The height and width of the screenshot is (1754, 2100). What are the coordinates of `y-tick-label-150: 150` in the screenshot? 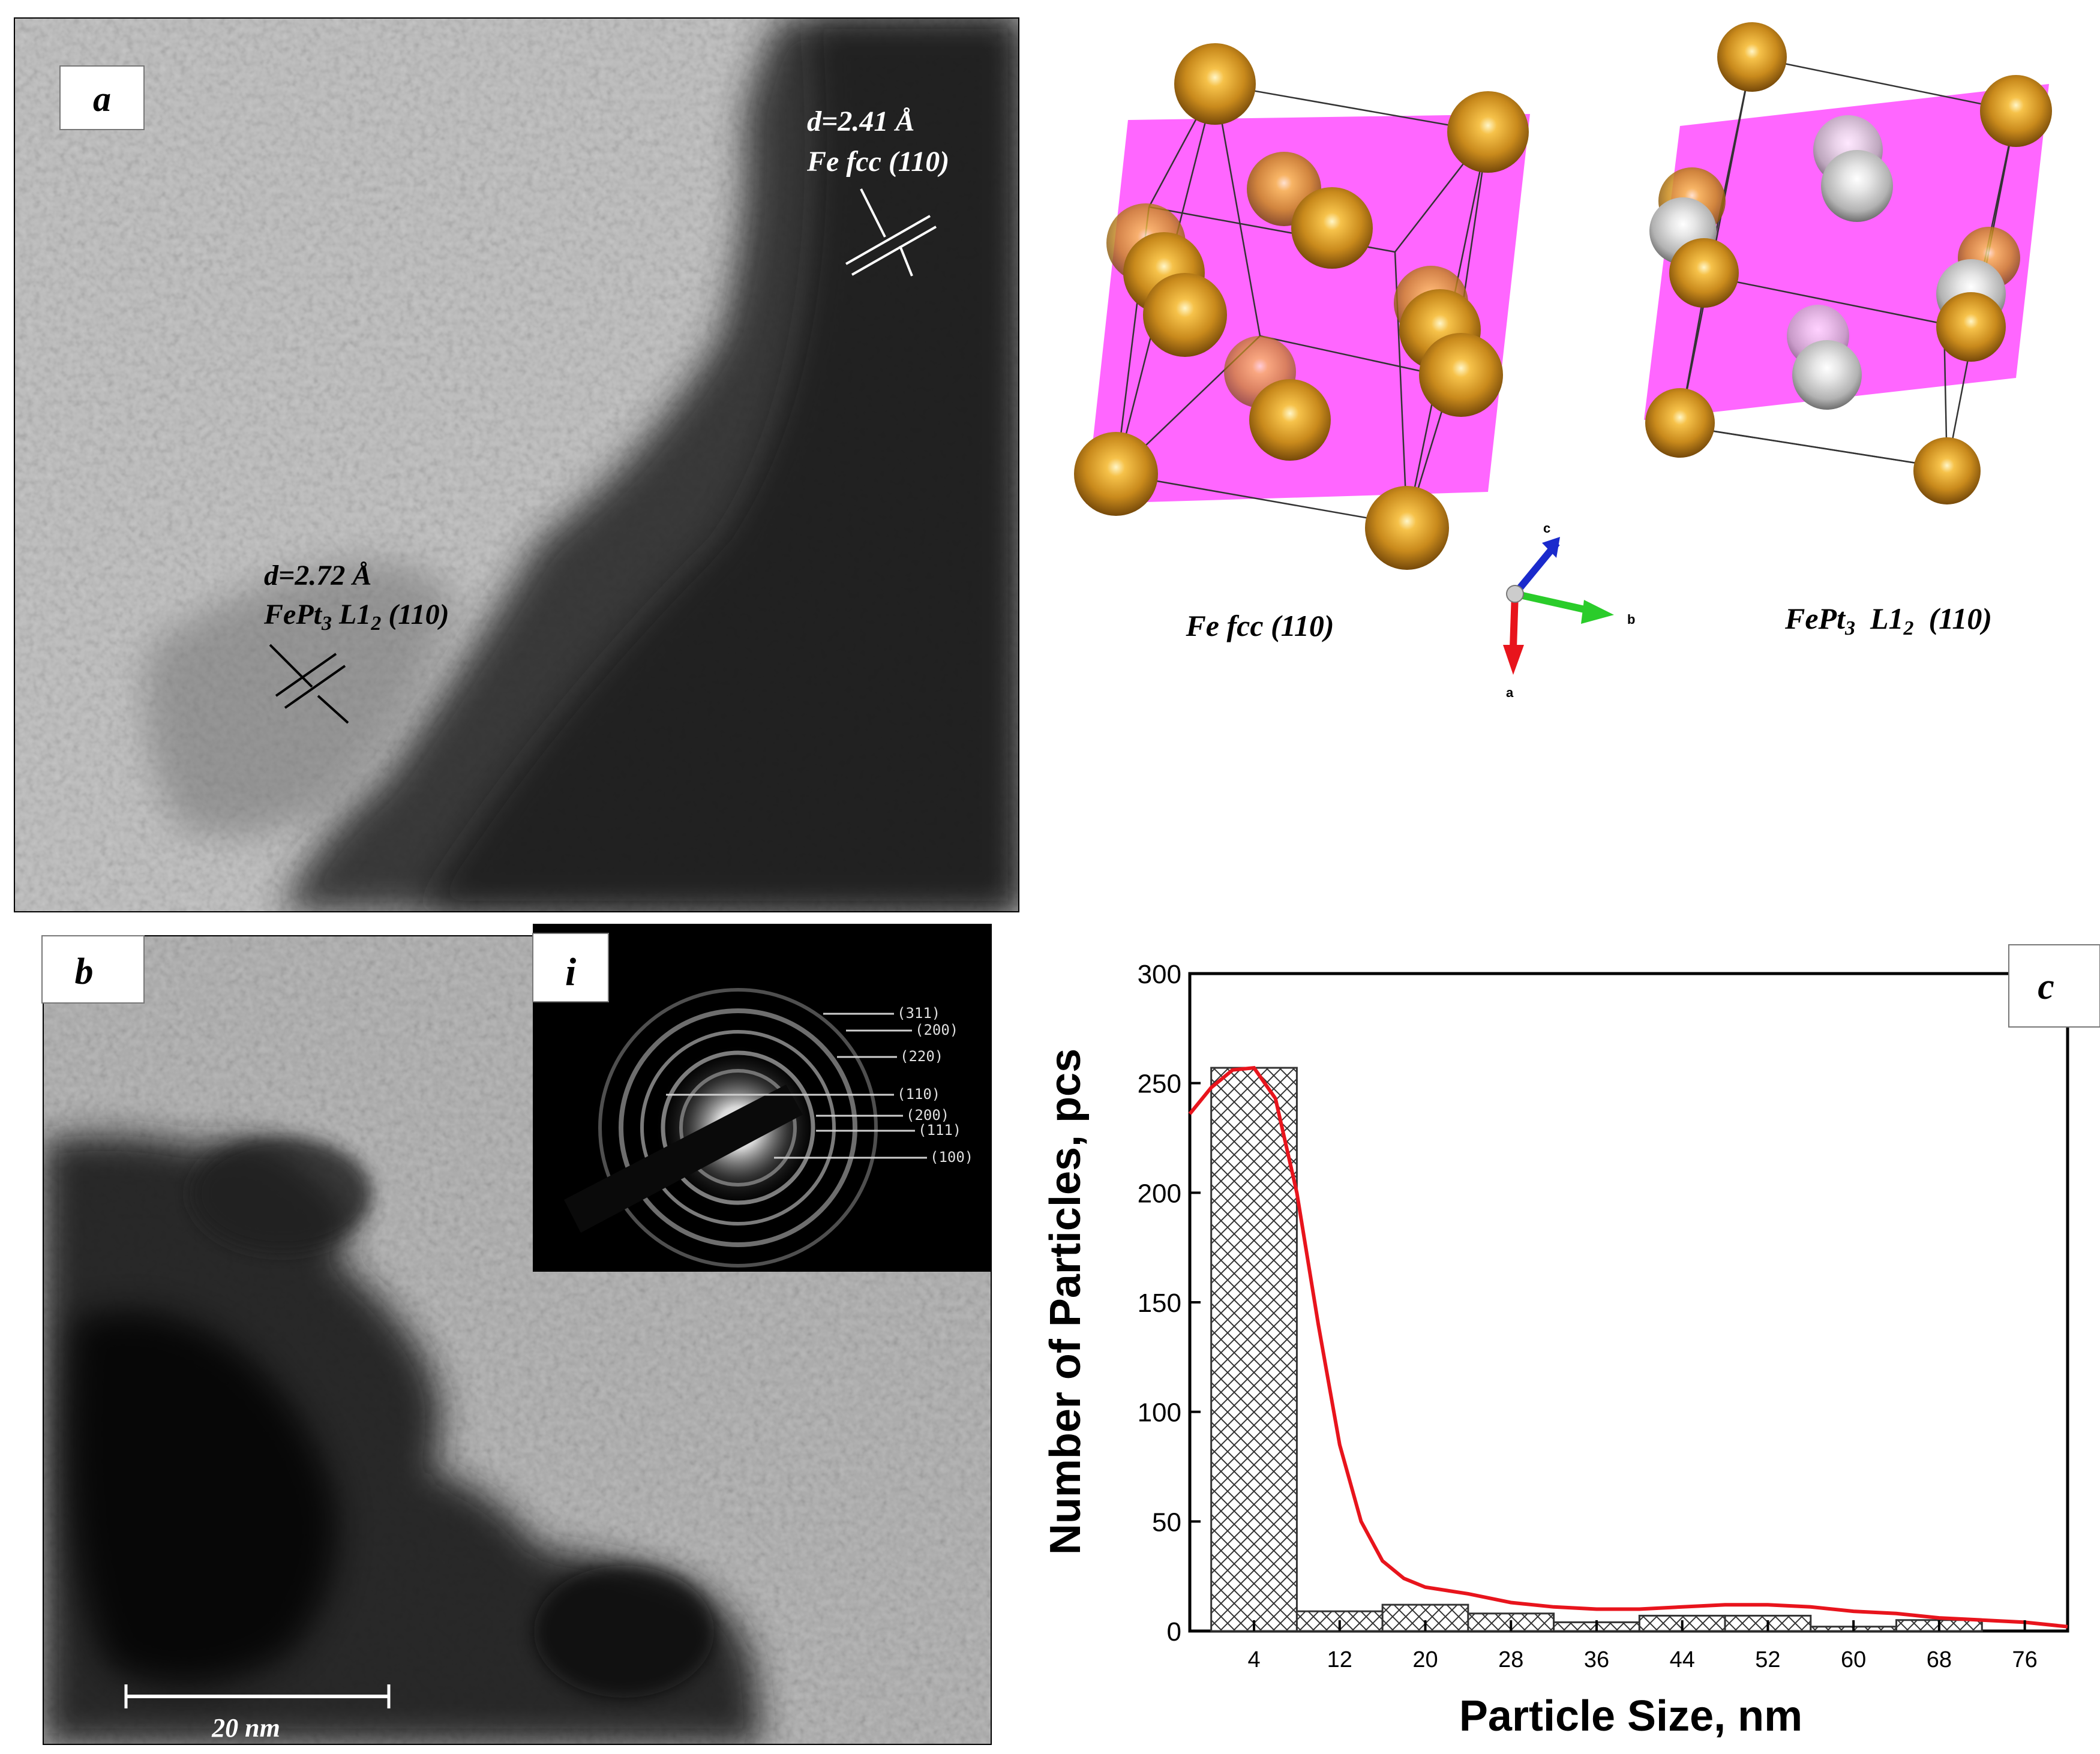 It's located at (1159, 1303).